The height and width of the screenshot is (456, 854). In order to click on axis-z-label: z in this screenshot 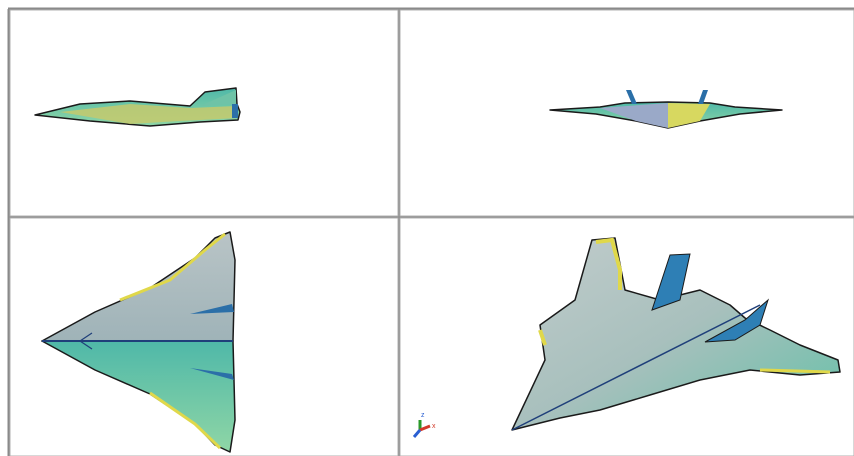, I will do `click(423, 415)`.